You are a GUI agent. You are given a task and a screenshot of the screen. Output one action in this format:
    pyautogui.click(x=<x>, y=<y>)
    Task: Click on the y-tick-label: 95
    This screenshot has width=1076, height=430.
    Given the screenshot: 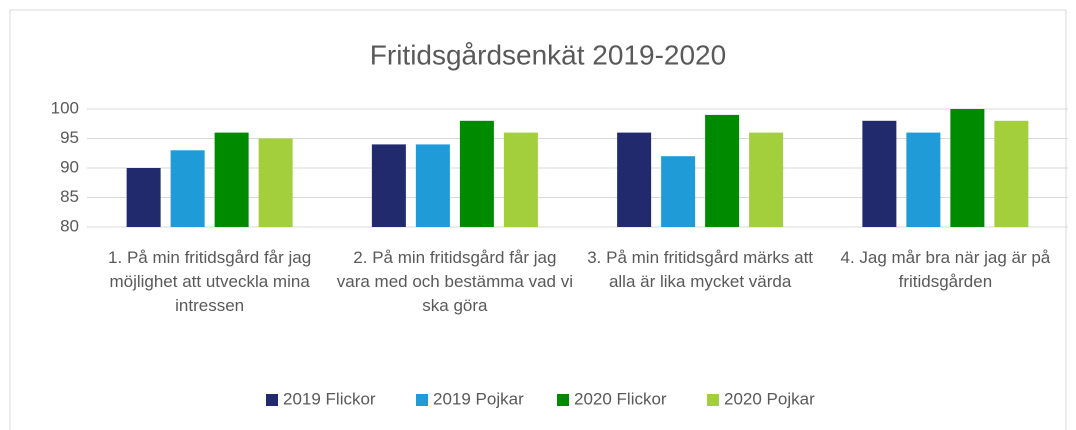 What is the action you would take?
    pyautogui.click(x=69, y=137)
    